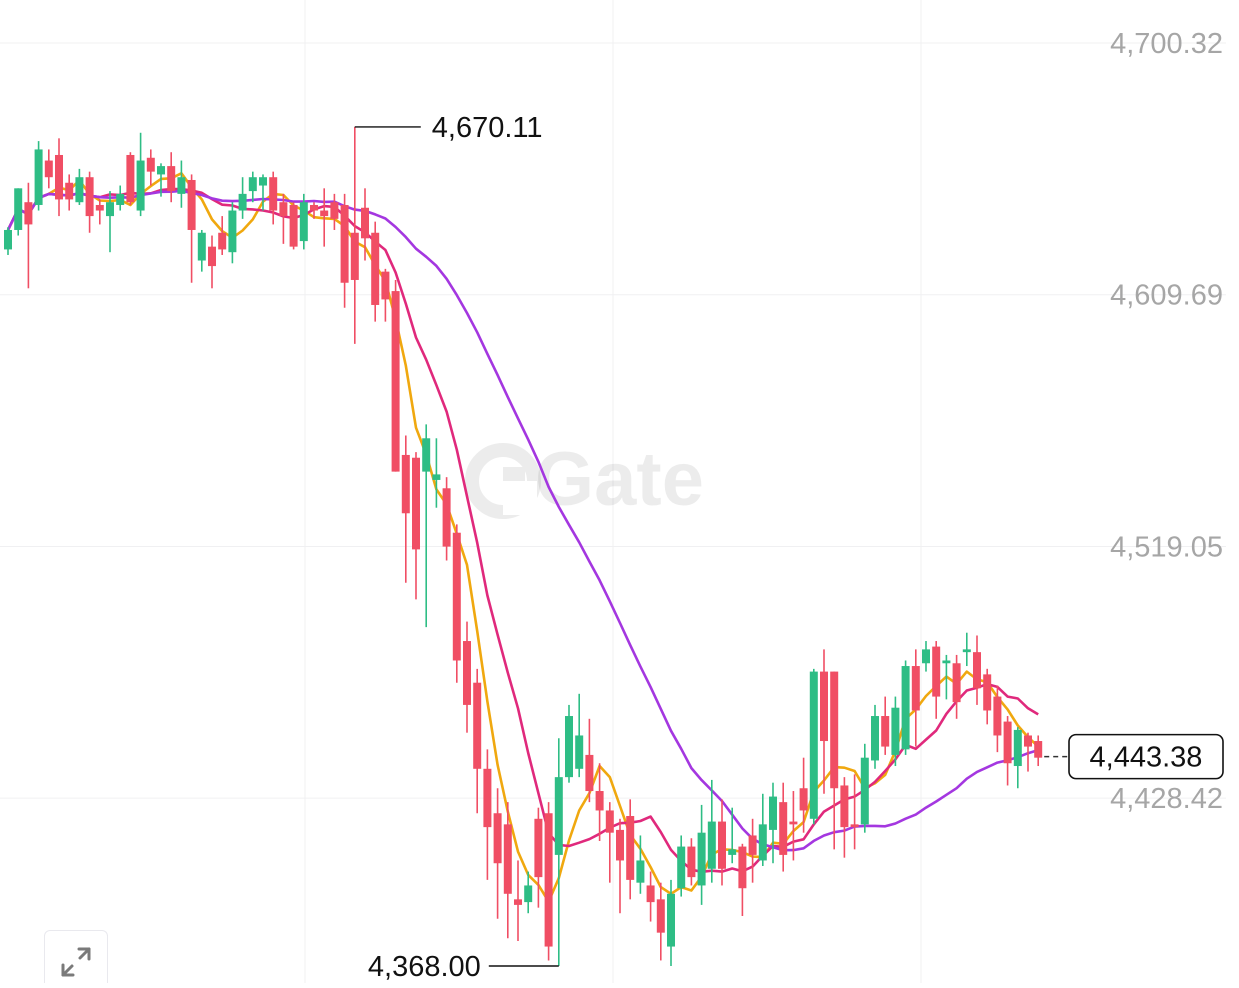 This screenshot has height=988, width=1239. What do you see at coordinates (1146, 758) in the screenshot?
I see `current-price-label: 4,443.38` at bounding box center [1146, 758].